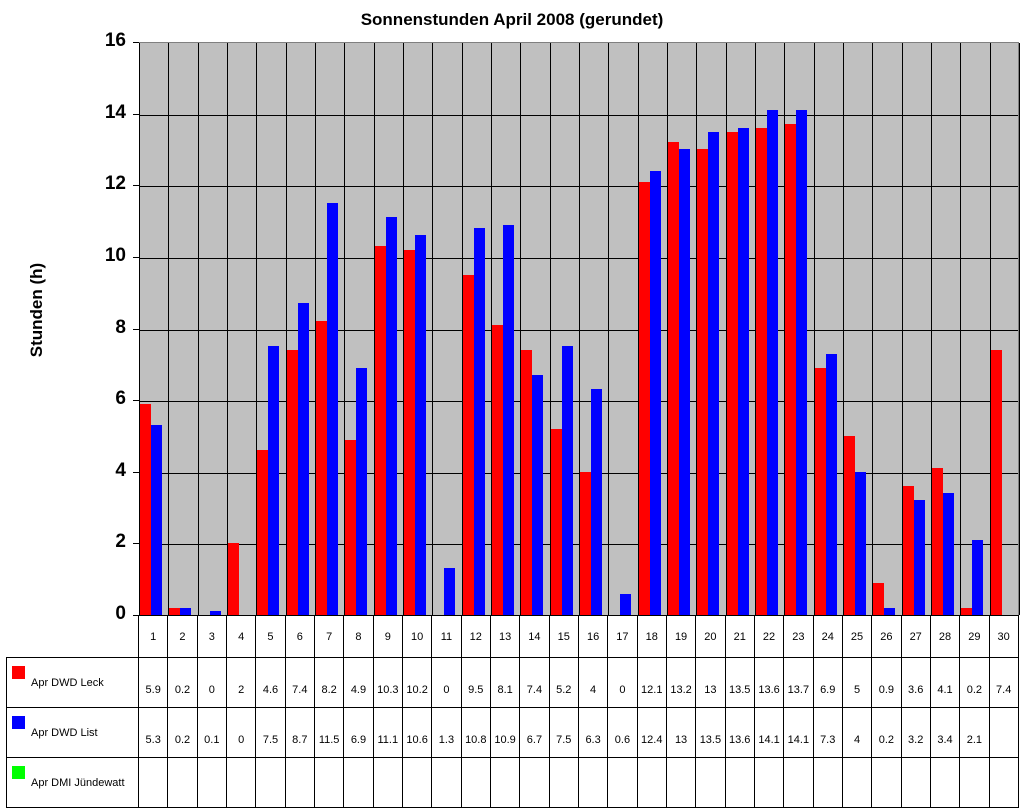  Describe the element at coordinates (1003, 636) in the screenshot. I see `category-label: 30` at that location.